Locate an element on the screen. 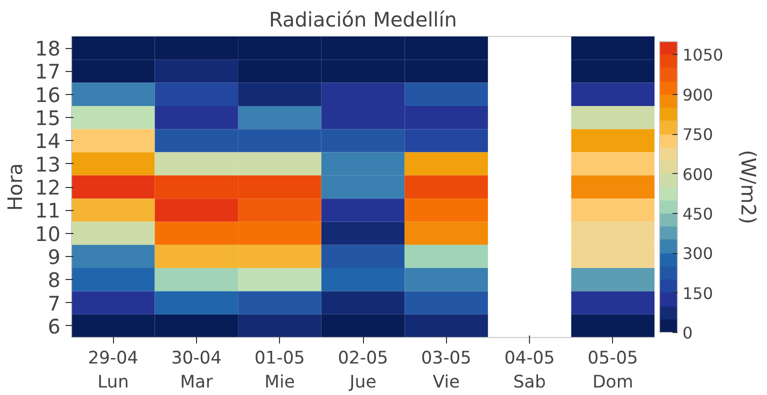  x-tick-label: 02-05 Jue is located at coordinates (363, 370).